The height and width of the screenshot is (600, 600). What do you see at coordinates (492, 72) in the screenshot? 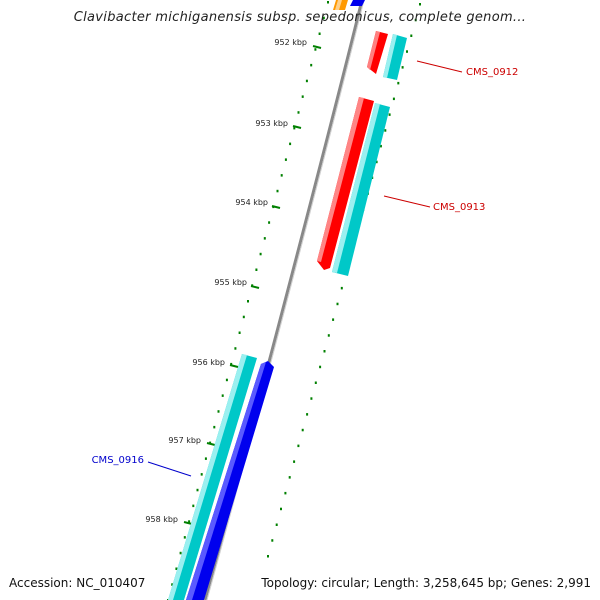
I see `gene-label-cms-0912: CMS_0912` at bounding box center [492, 72].